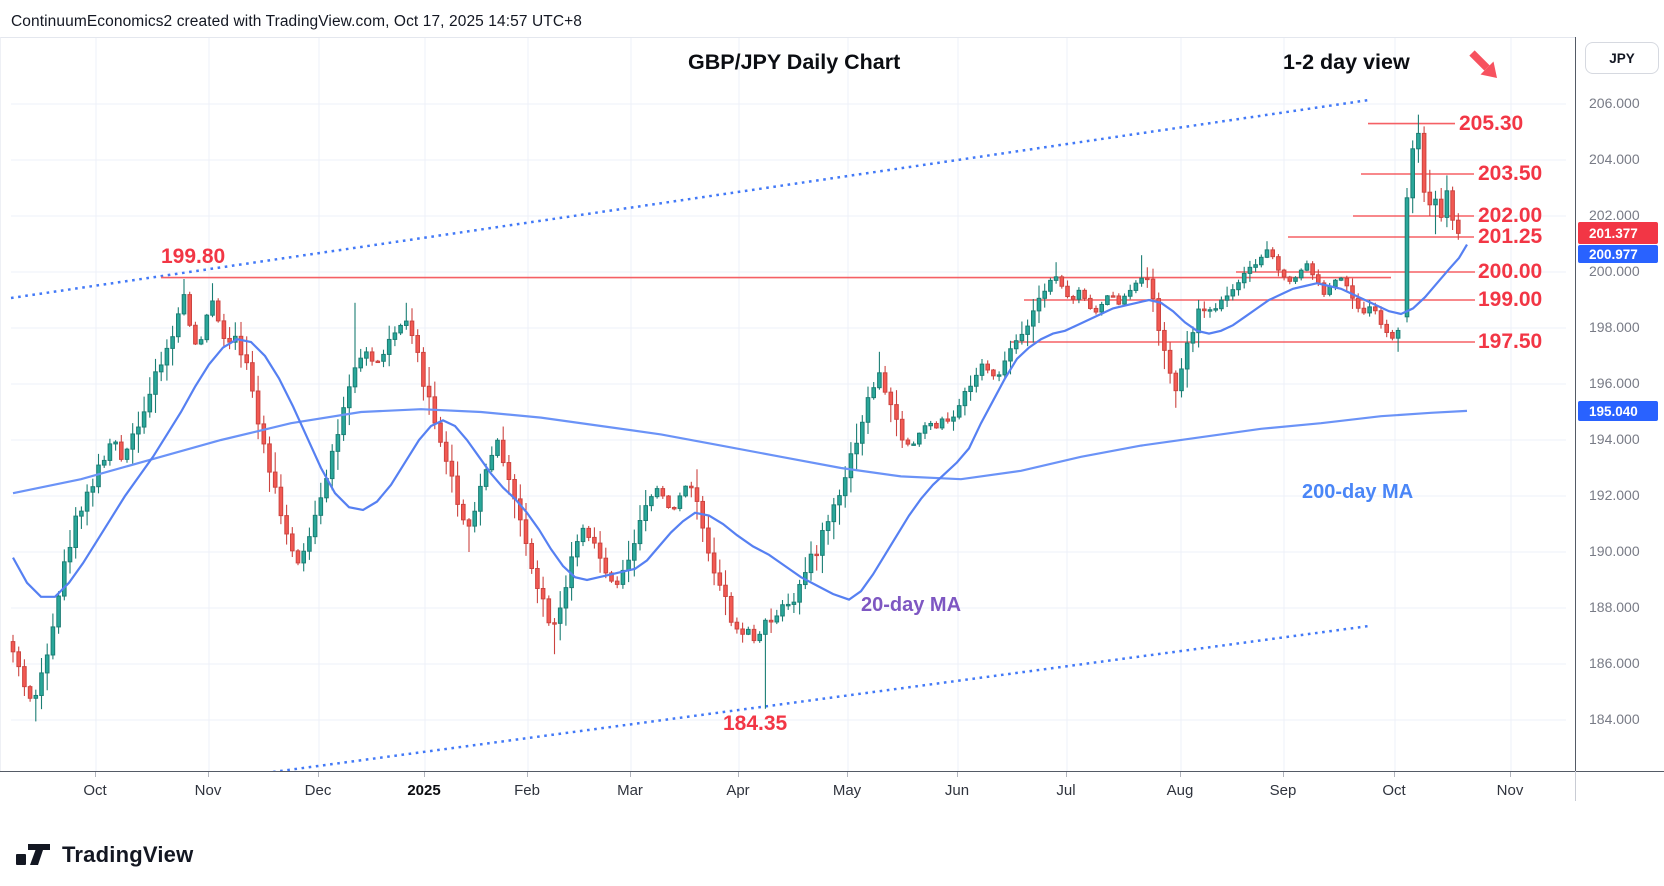 The height and width of the screenshot is (886, 1664). What do you see at coordinates (1510, 173) in the screenshot?
I see `level-label-203-50: 203.50` at bounding box center [1510, 173].